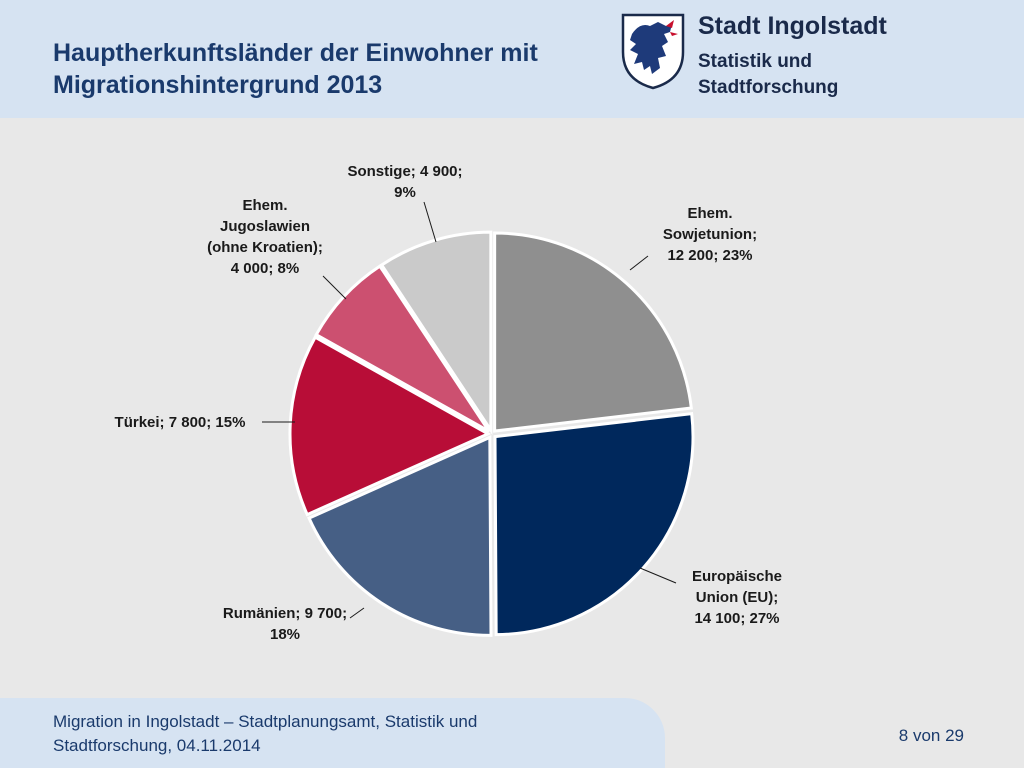 This screenshot has height=768, width=1024. What do you see at coordinates (736, 618) in the screenshot?
I see `slice-label-line: 14 100; 27%` at bounding box center [736, 618].